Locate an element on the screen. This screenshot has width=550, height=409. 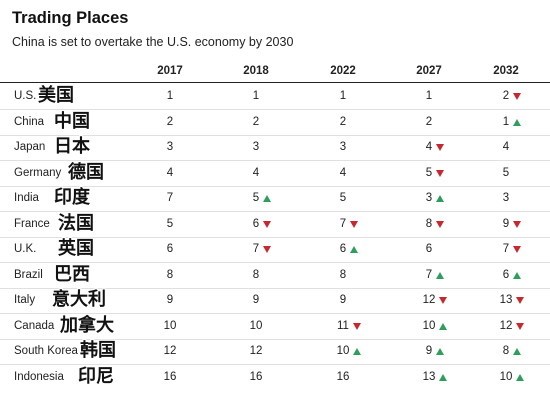
chinese-country-label: 印度 is located at coordinates (72, 197).